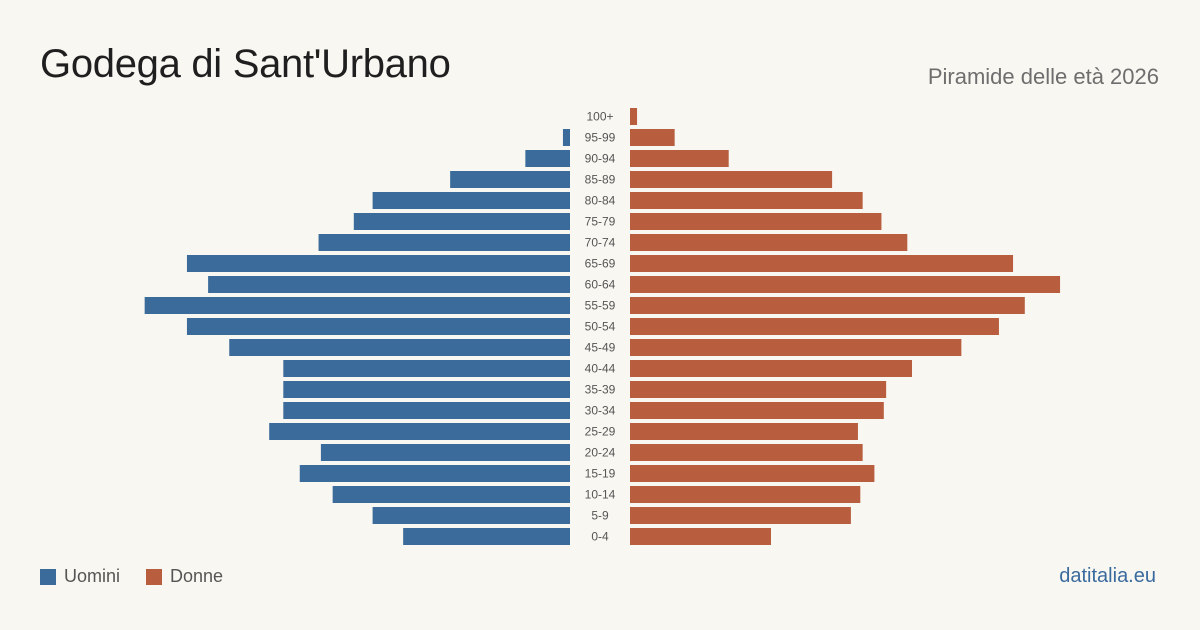 This screenshot has width=1200, height=630. What do you see at coordinates (600, 348) in the screenshot?
I see `age-label-45-49: 45-49` at bounding box center [600, 348].